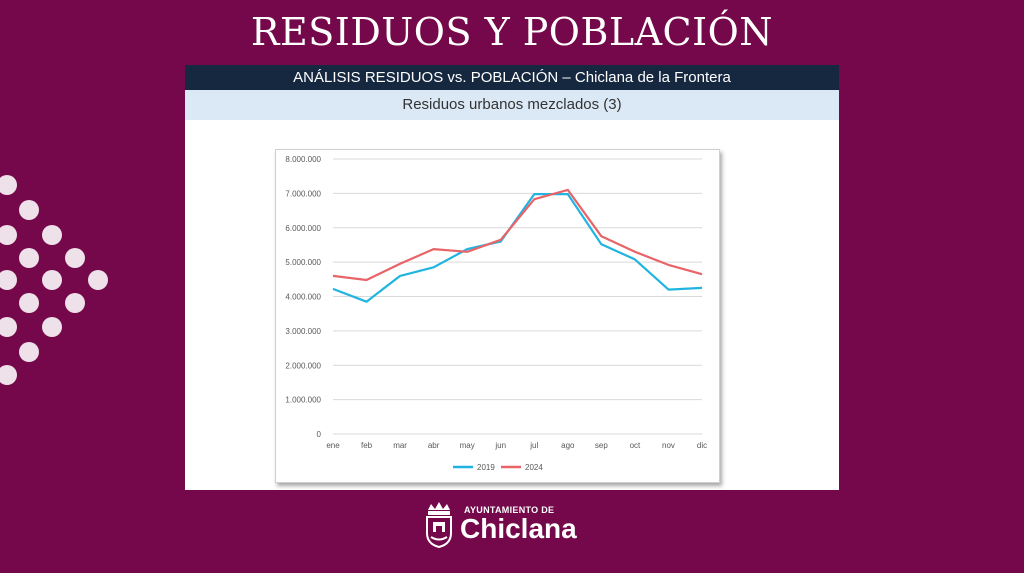 The height and width of the screenshot is (573, 1024). I want to click on y-tick-label: 7.000.000, so click(303, 193).